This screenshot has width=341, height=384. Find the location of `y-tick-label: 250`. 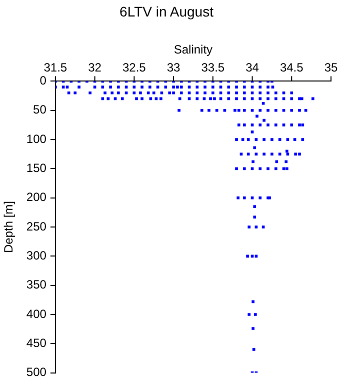

y-tick-label: 250 is located at coordinates (36, 226).